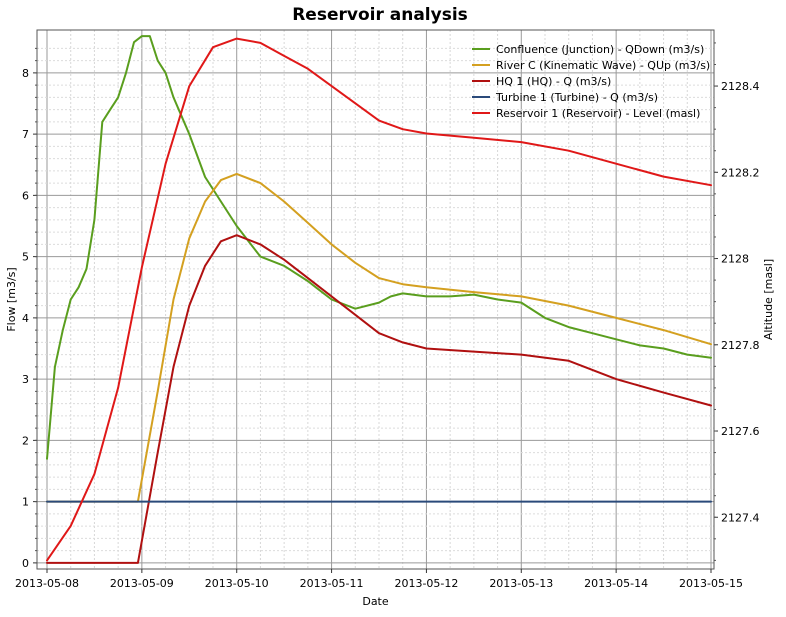 Image resolution: width=786 pixels, height=617 pixels. What do you see at coordinates (25, 195) in the screenshot?
I see `y-left-tick-label: 6` at bounding box center [25, 195].